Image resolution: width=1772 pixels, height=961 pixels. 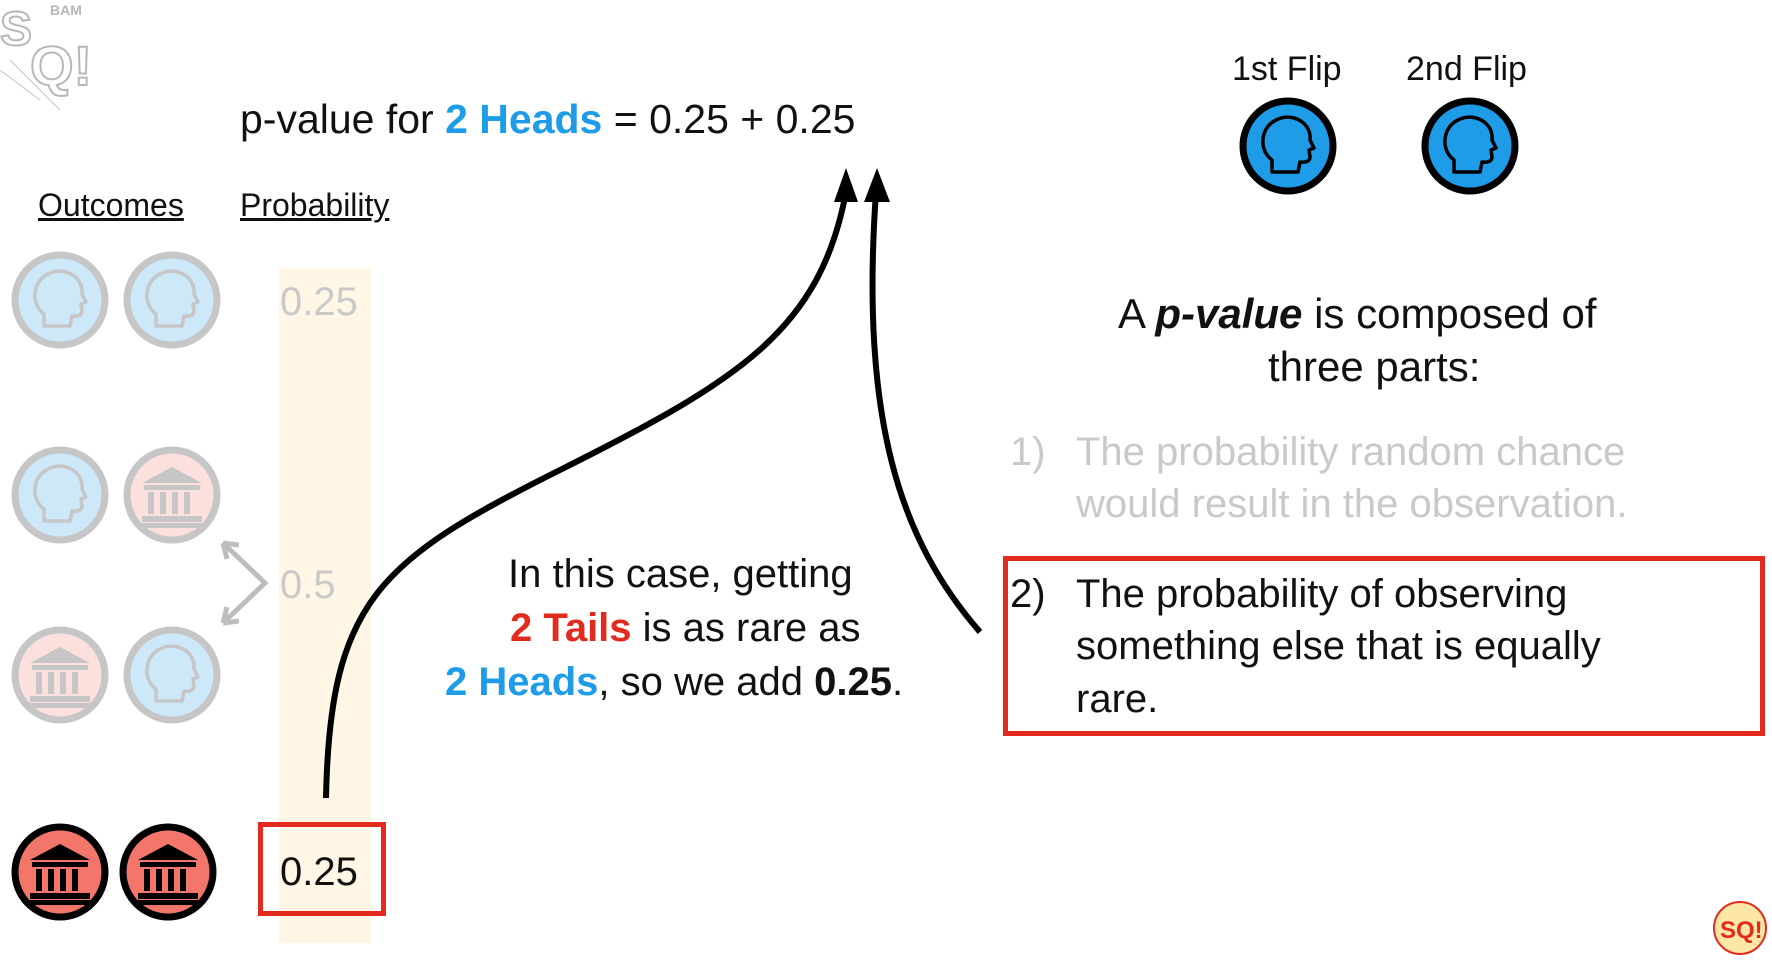 What do you see at coordinates (1352, 504) in the screenshot?
I see `part1-line2: would result in the observation.` at bounding box center [1352, 504].